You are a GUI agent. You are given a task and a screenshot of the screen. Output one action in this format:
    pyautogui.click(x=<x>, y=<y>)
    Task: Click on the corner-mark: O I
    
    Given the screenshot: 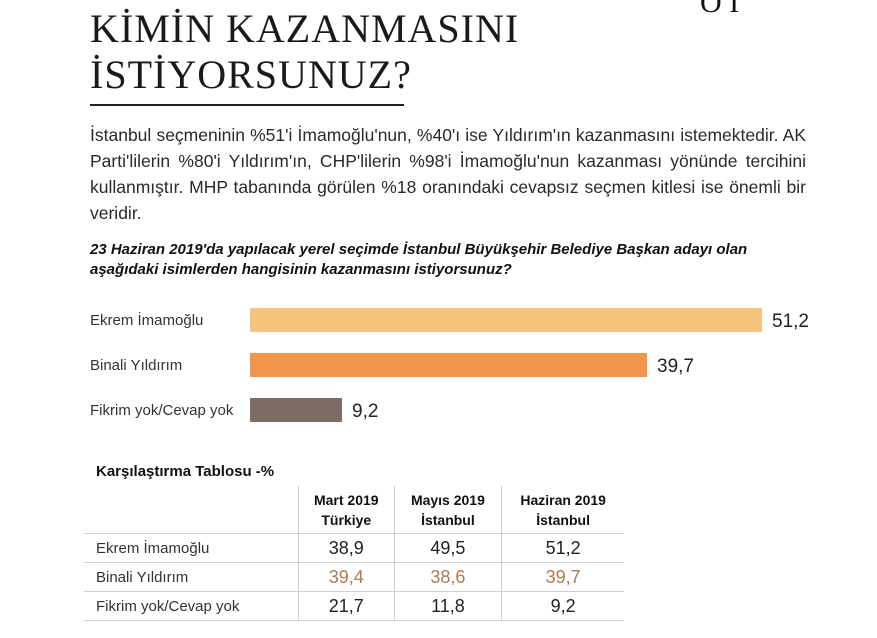 What is the action you would take?
    pyautogui.click(x=720, y=9)
    